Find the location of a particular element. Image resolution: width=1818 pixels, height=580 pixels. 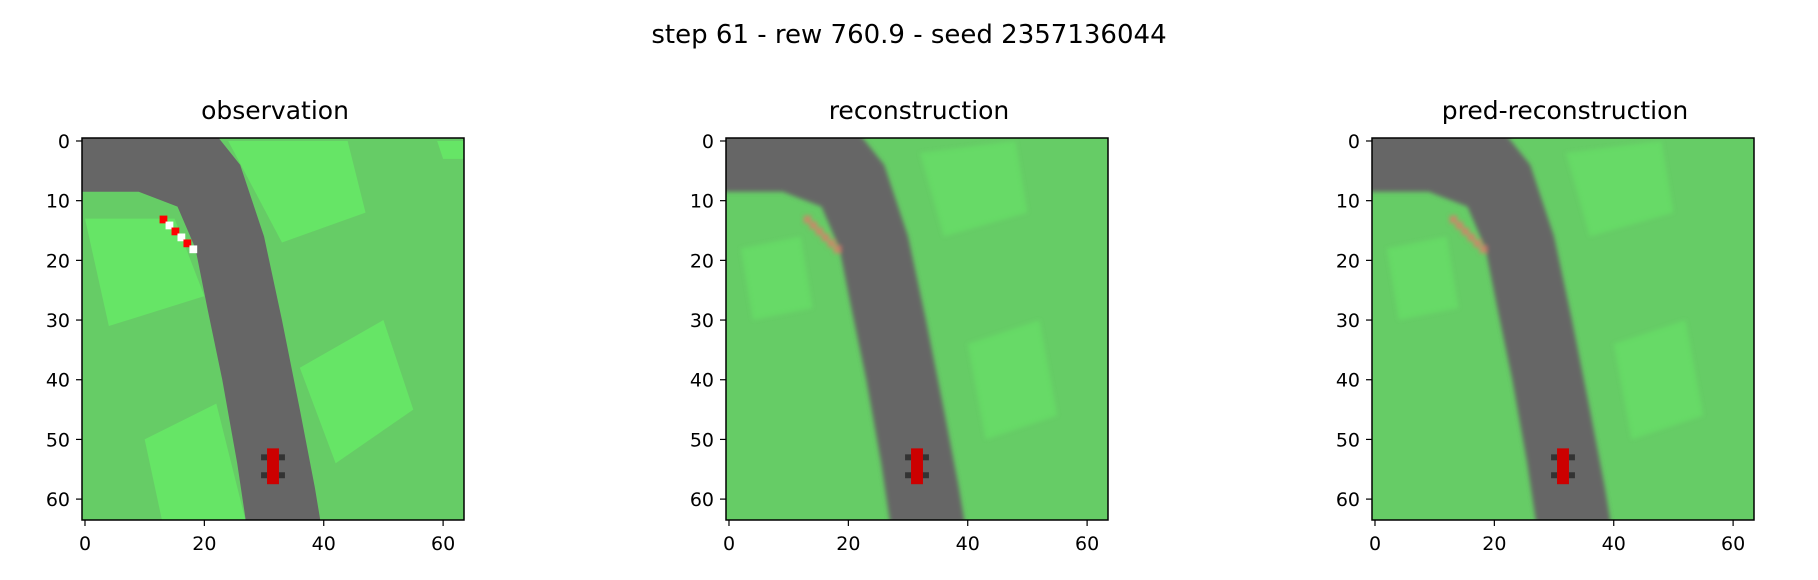

panel-title: pred-reconstruction is located at coordinates (1565, 110).